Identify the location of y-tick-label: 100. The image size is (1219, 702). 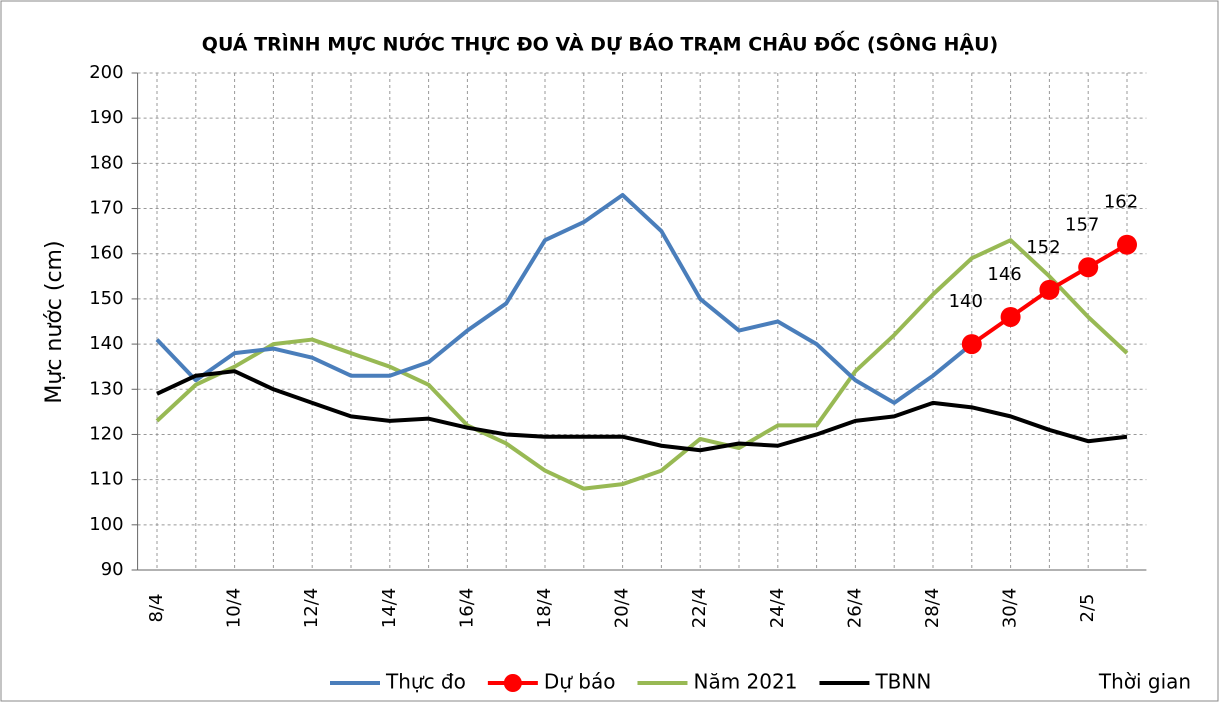
(106, 524).